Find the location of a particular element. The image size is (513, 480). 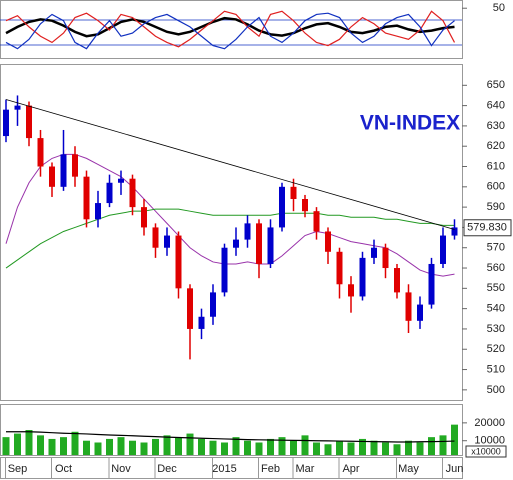

date-axis is located at coordinates (231, 468).